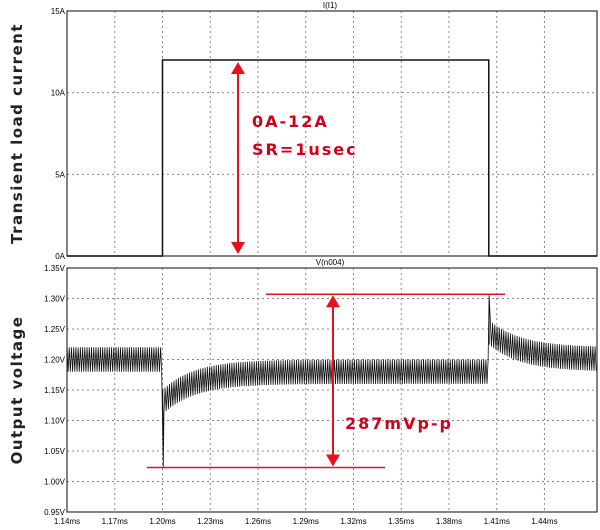 This screenshot has width=600, height=530. Describe the element at coordinates (17, 133) in the screenshot. I see `y-axis-label: Transient load current` at that location.